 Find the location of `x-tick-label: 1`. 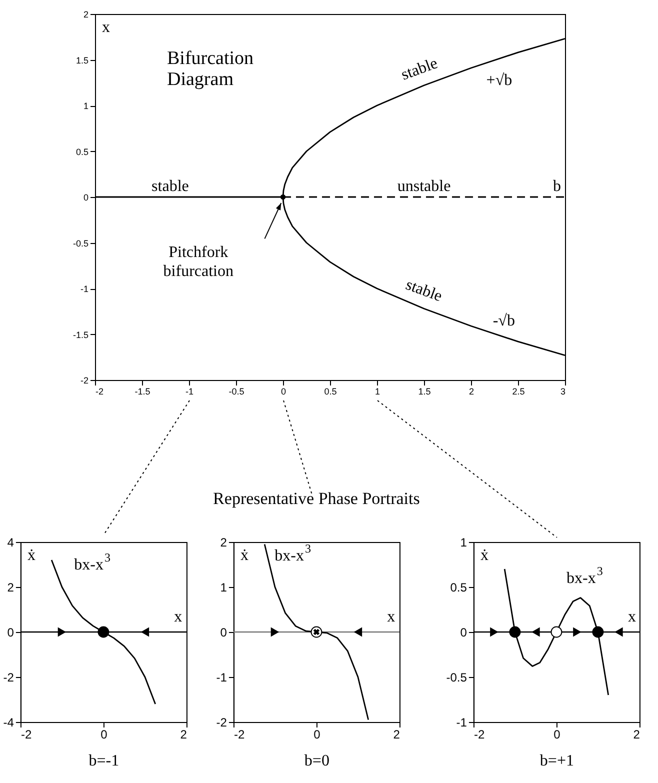

x-tick-label: 1 is located at coordinates (377, 391).